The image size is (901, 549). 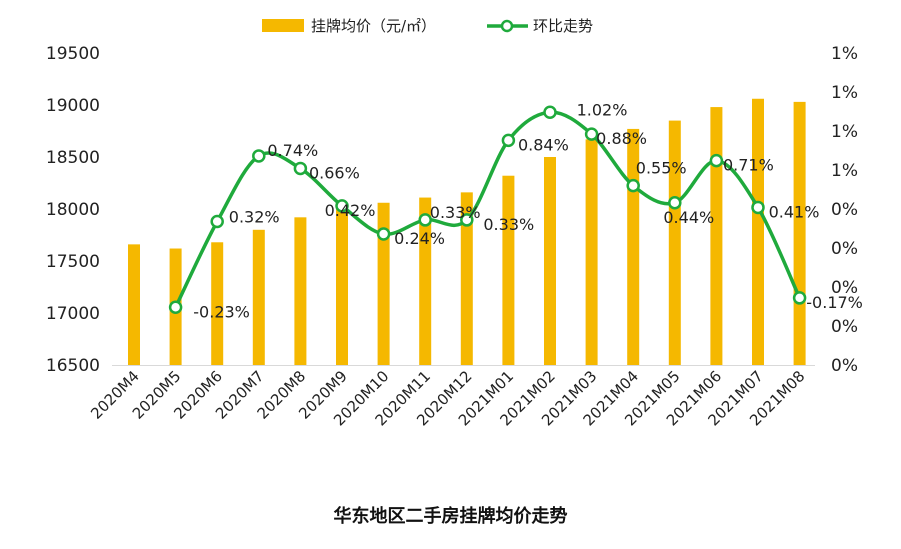 What do you see at coordinates (373, 26) in the screenshot?
I see `legend-label-bar: 挂牌均价（元/㎡）` at bounding box center [373, 26].